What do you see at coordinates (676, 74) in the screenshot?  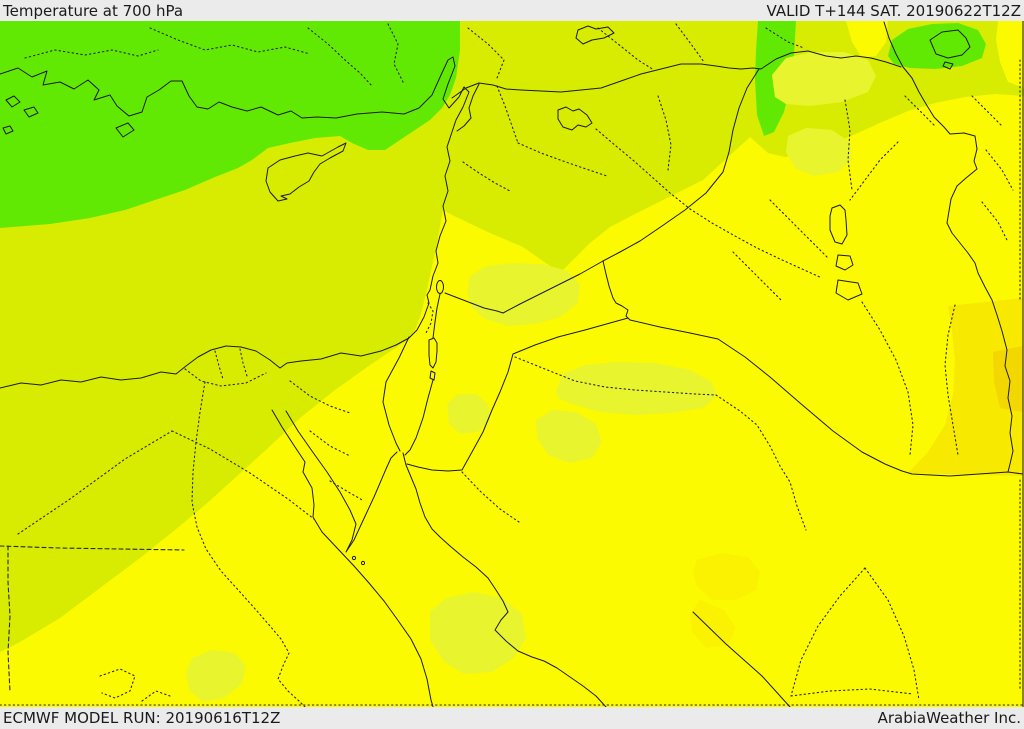 I see `turkey-syria-iraq-border` at bounding box center [676, 74].